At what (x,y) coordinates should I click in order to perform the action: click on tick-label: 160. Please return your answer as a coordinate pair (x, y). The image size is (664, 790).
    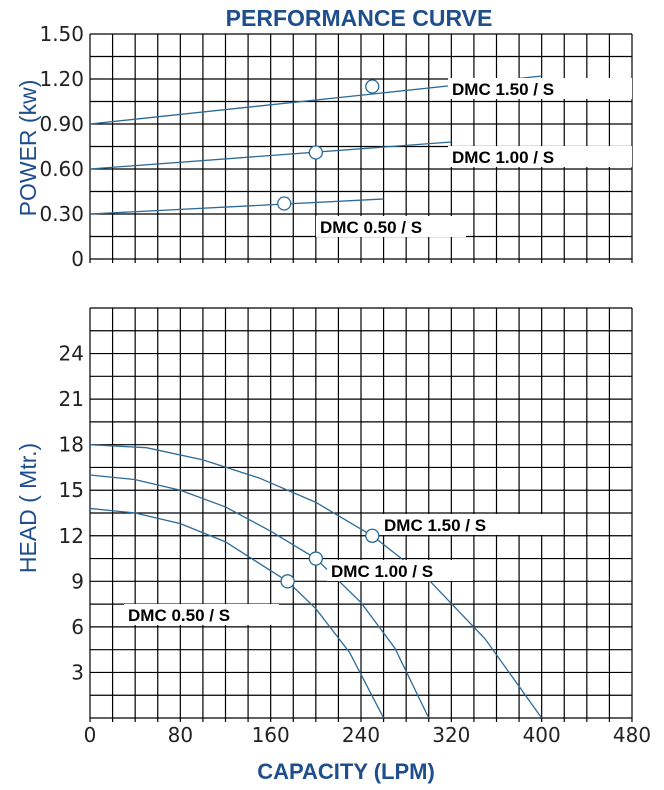
    Looking at the image, I should click on (271, 735).